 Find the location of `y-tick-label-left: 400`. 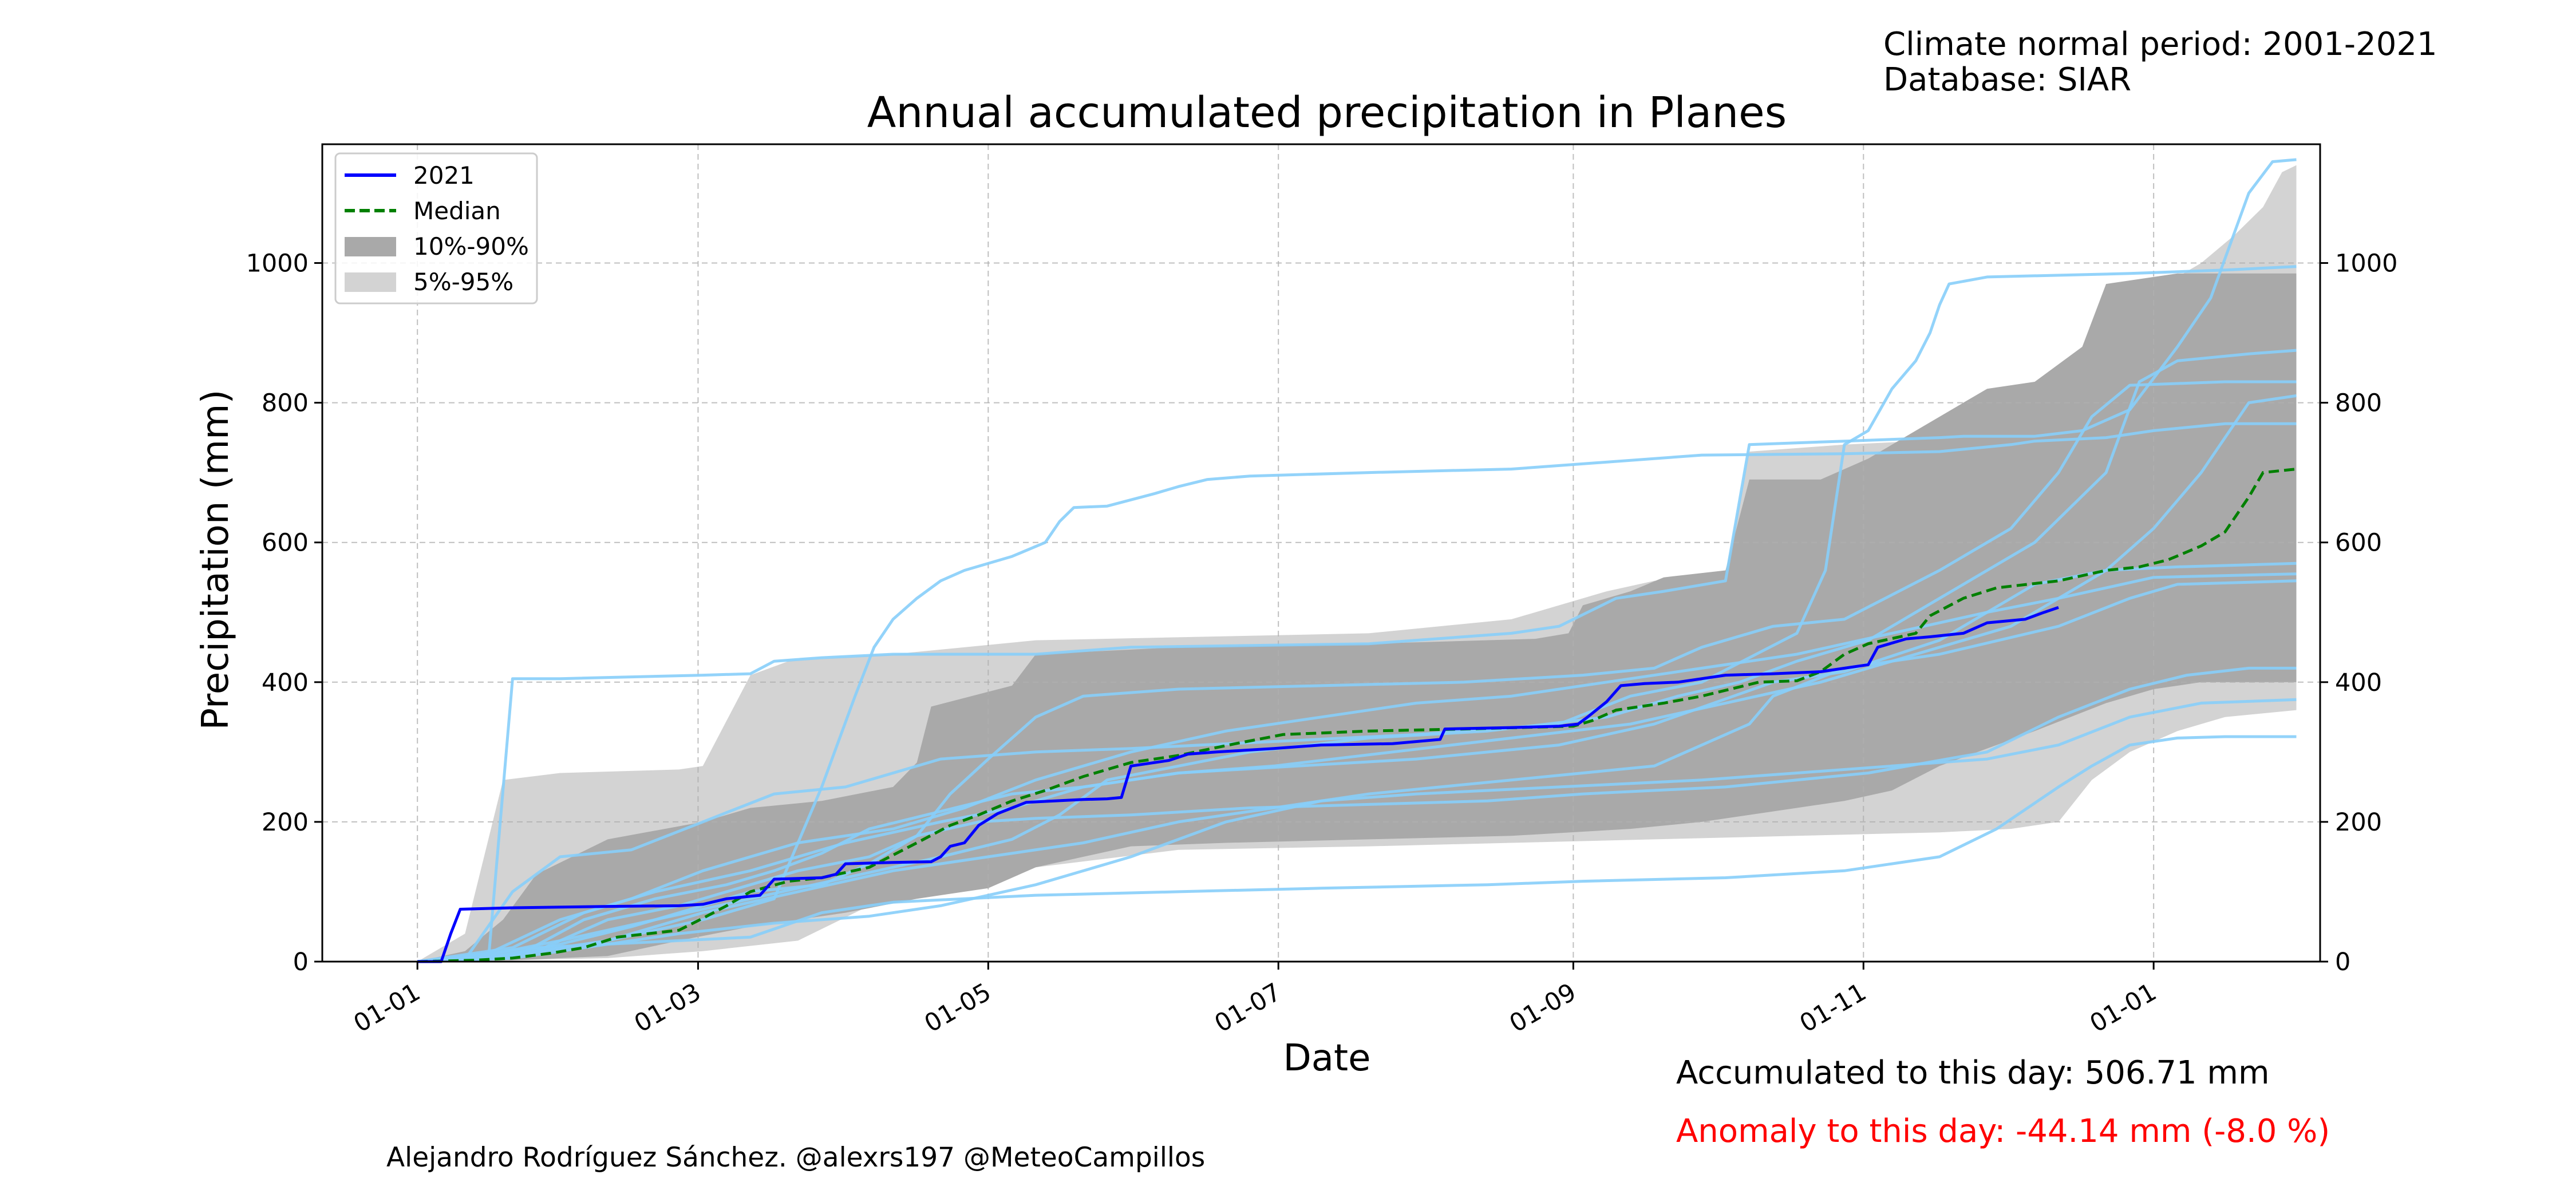

y-tick-label-left: 400 is located at coordinates (285, 683).